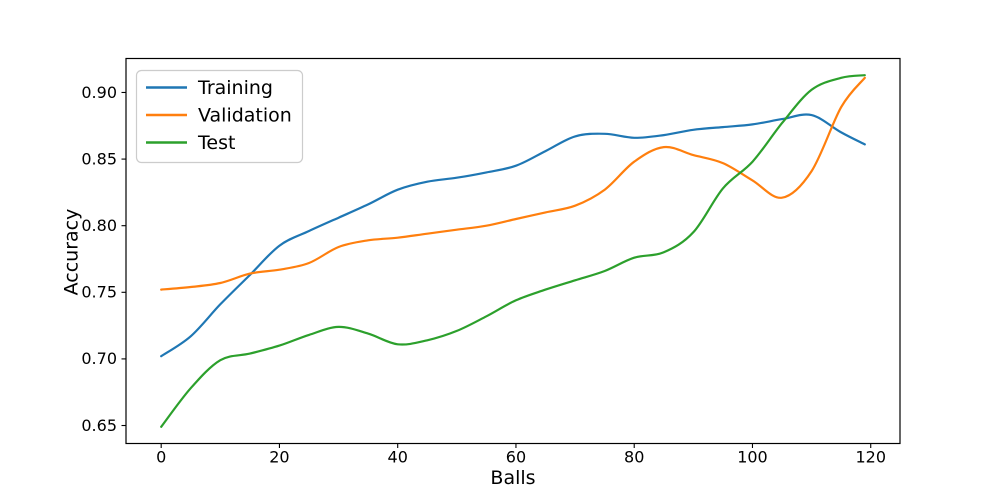 The image size is (1000, 500). What do you see at coordinates (216, 143) in the screenshot?
I see `legend-label-test: Test` at bounding box center [216, 143].